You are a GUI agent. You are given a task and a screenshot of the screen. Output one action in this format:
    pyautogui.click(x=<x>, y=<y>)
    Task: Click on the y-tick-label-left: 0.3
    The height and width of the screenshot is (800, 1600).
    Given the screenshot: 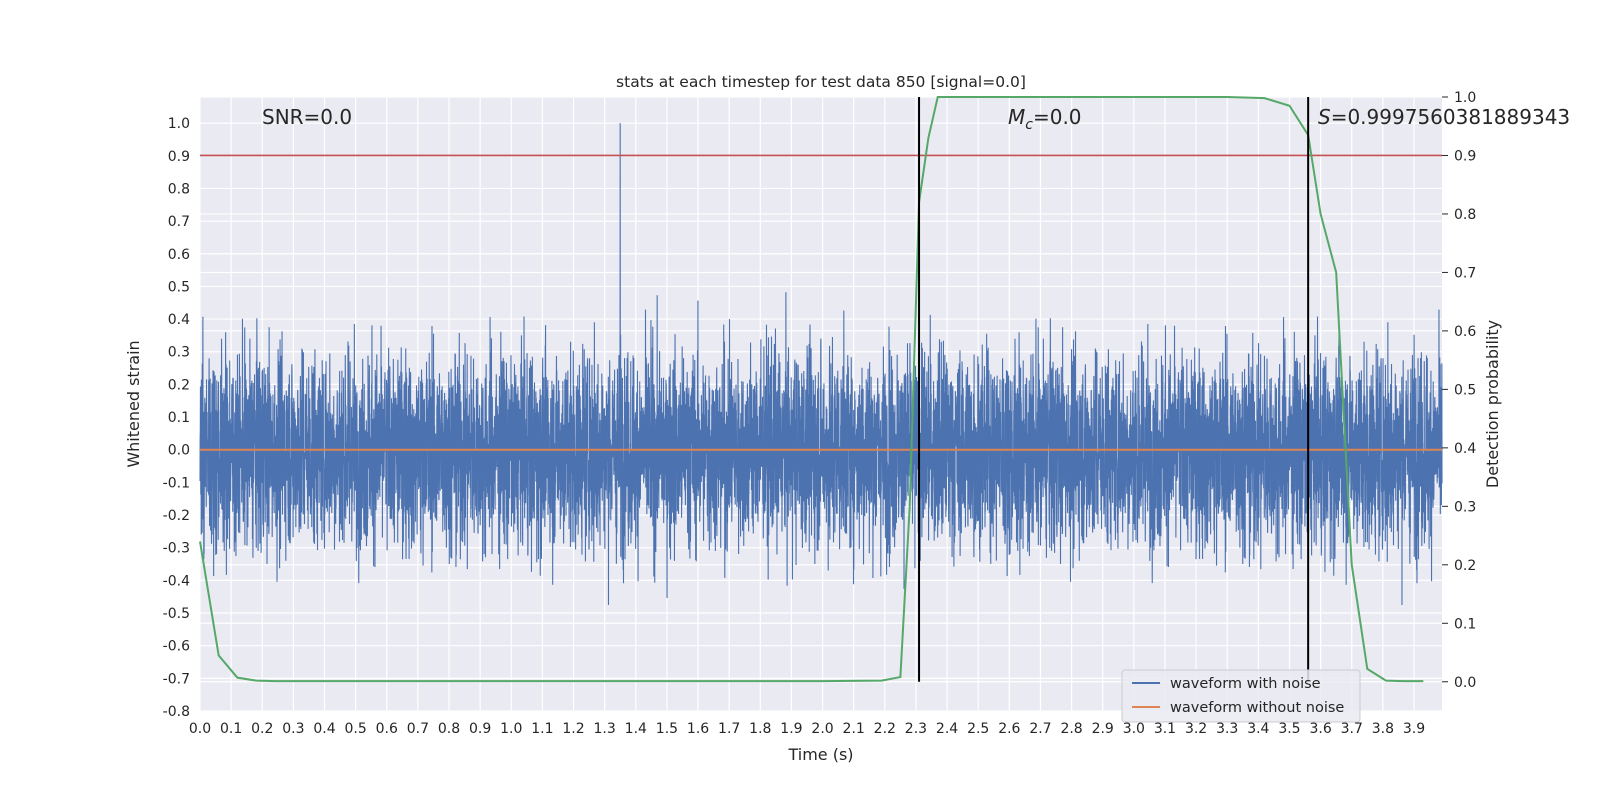 What is the action you would take?
    pyautogui.click(x=179, y=353)
    